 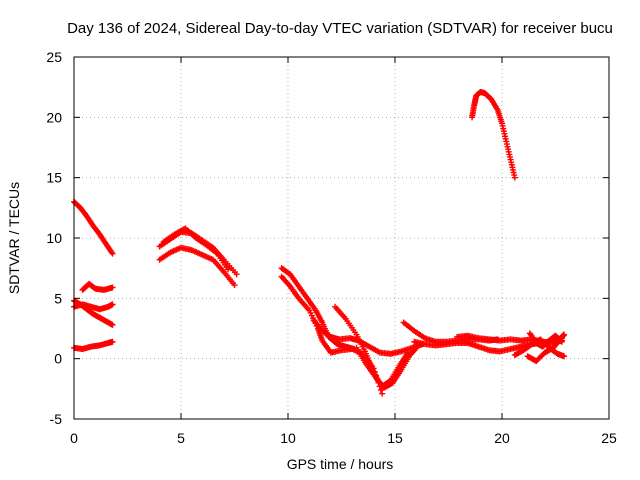 What do you see at coordinates (93, 227) in the screenshot?
I see `series-arc-a` at bounding box center [93, 227].